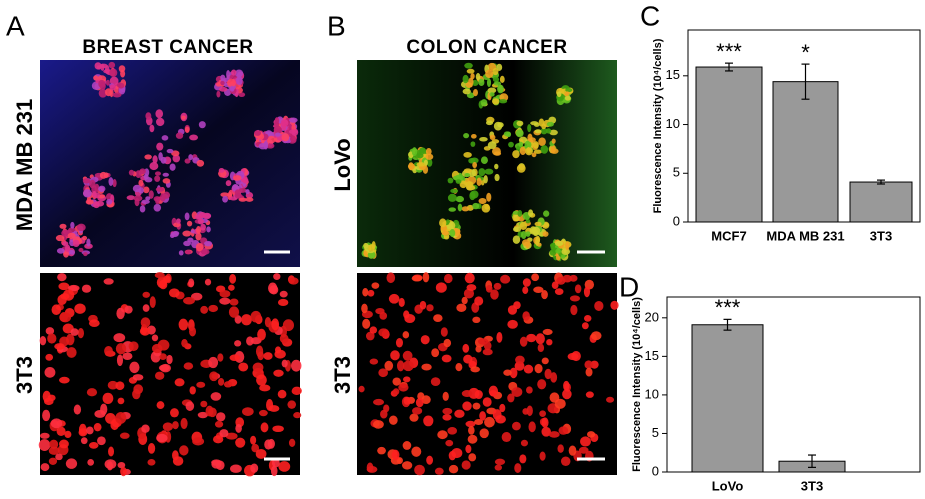 The width and height of the screenshot is (925, 499). Describe the element at coordinates (727, 398) in the screenshot. I see `bar` at that location.